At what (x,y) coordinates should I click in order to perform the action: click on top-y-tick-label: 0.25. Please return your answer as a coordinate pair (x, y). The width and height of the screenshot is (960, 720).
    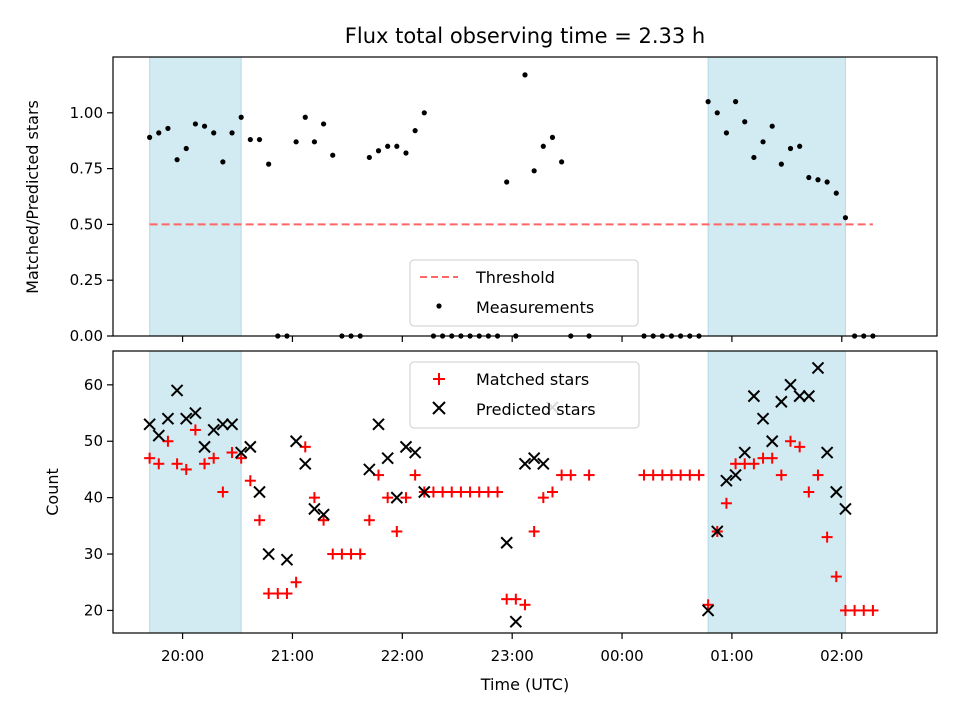
    Looking at the image, I should click on (86, 280).